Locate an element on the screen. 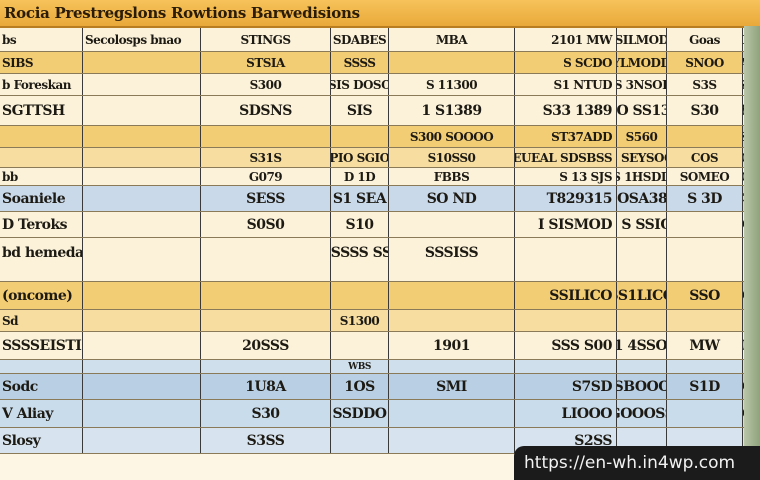  table-cell: S SCDO is located at coordinates (565, 62).